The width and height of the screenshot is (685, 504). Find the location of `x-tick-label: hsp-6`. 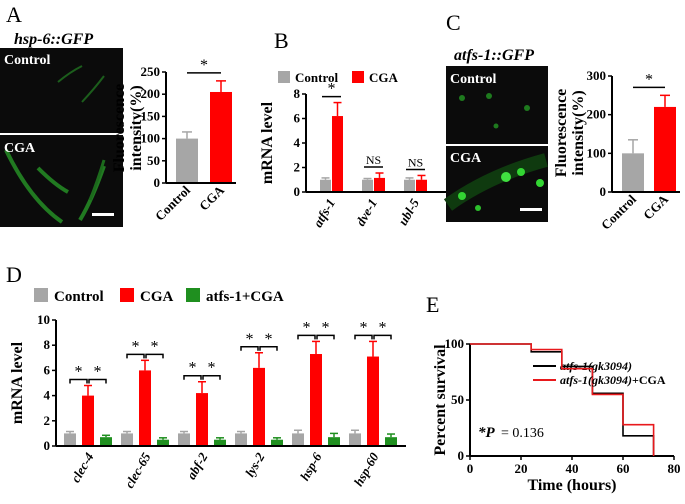

x-tick-label: hsp-6 is located at coordinates (311, 467).